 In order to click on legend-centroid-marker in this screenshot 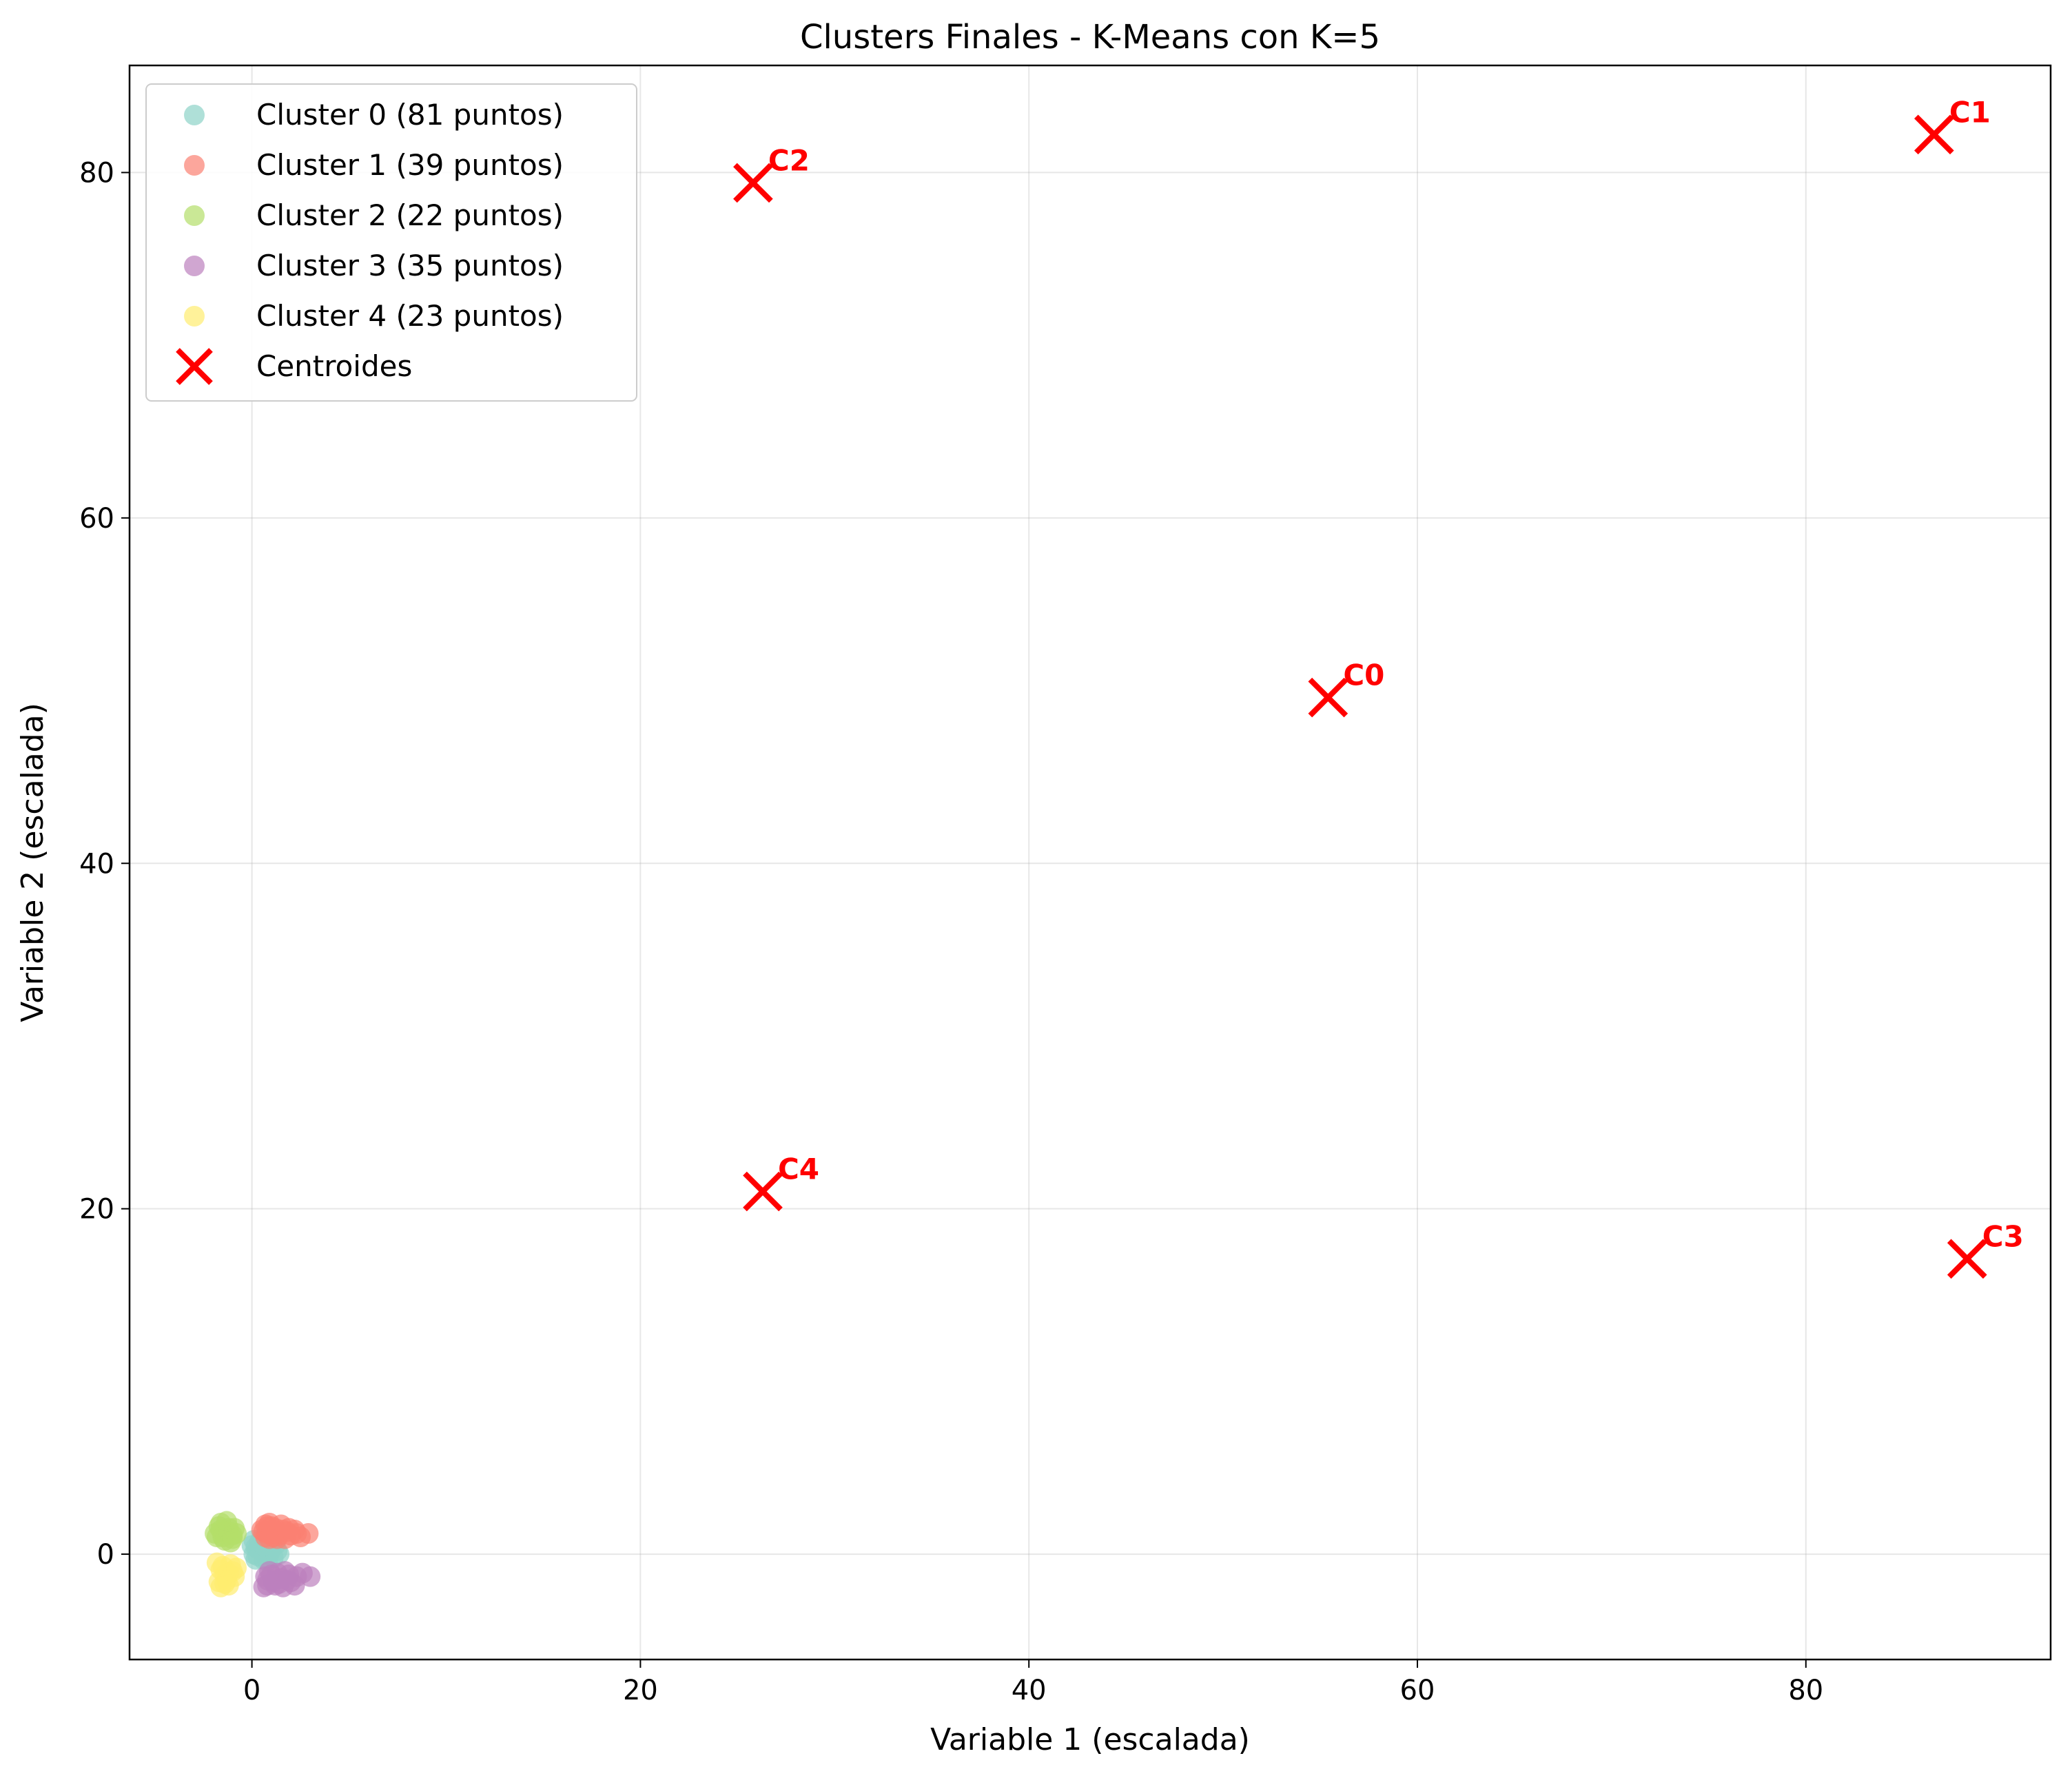, I will do `click(194, 366)`.